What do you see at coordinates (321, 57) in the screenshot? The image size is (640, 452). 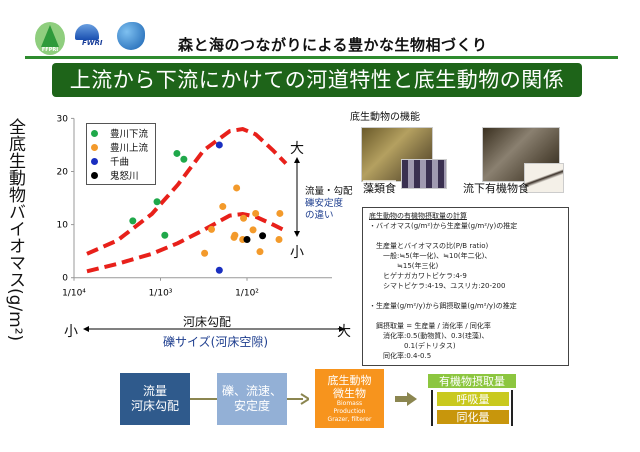 I see `divider` at bounding box center [321, 57].